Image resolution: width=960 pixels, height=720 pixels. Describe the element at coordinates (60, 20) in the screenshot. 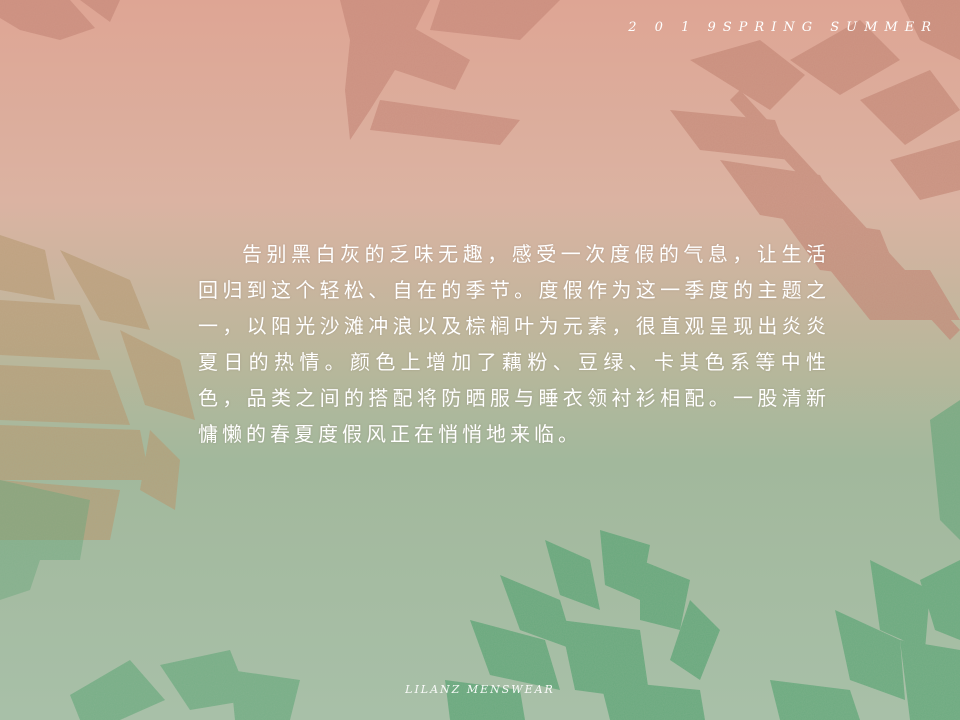

I see `pink-leaf-top-left` at that location.